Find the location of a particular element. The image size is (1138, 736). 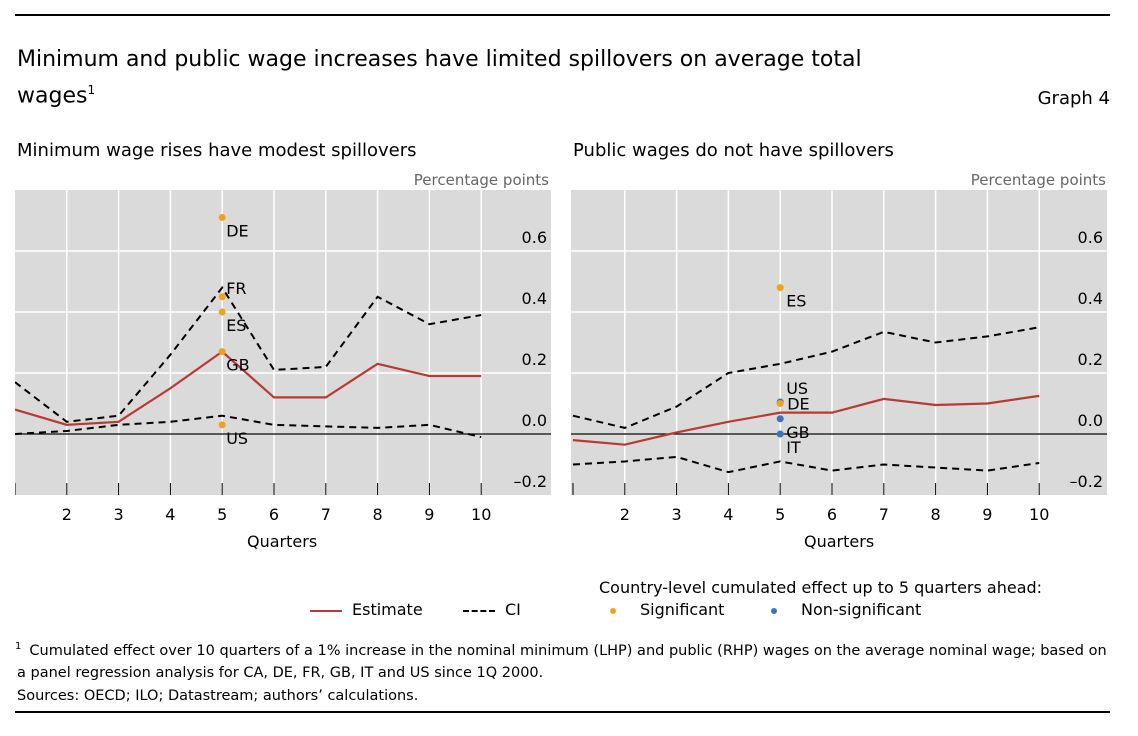

significant-dot-icon is located at coordinates (613, 610).